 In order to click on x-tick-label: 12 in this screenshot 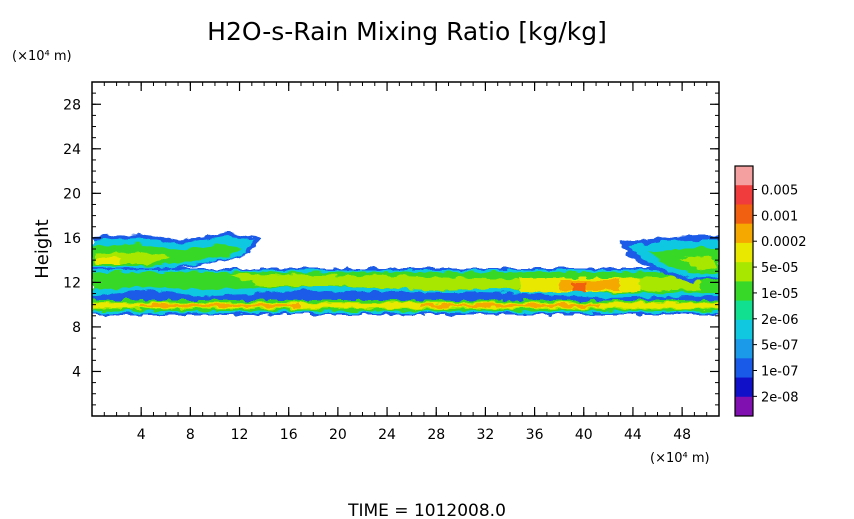, I will do `click(240, 435)`.